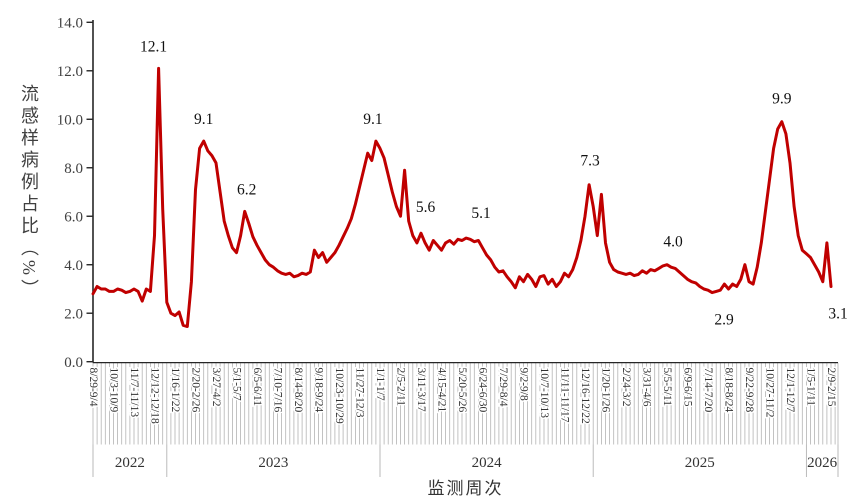 The height and width of the screenshot is (504, 865). What do you see at coordinates (590, 161) in the screenshot?
I see `data-label: 7.3` at bounding box center [590, 161].